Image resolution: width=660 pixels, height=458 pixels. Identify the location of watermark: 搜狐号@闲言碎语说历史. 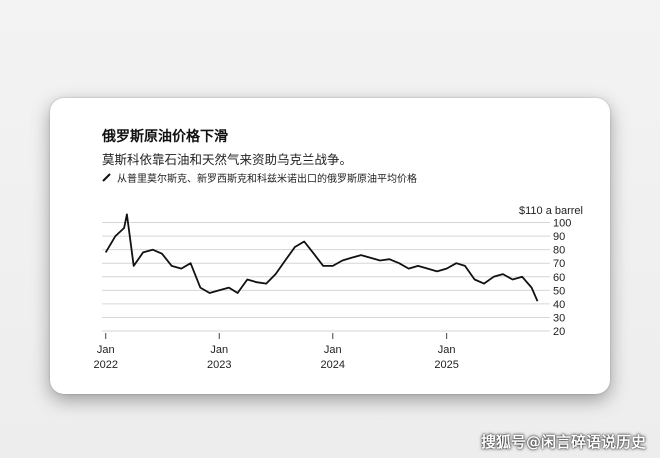
(563, 442).